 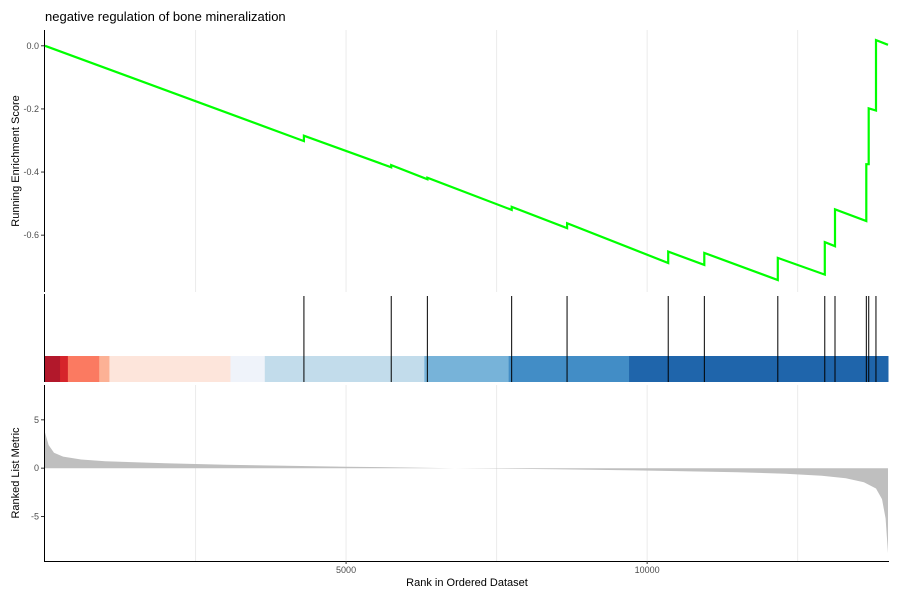 I want to click on rank-y-tick-label: 0, so click(x=36, y=468).